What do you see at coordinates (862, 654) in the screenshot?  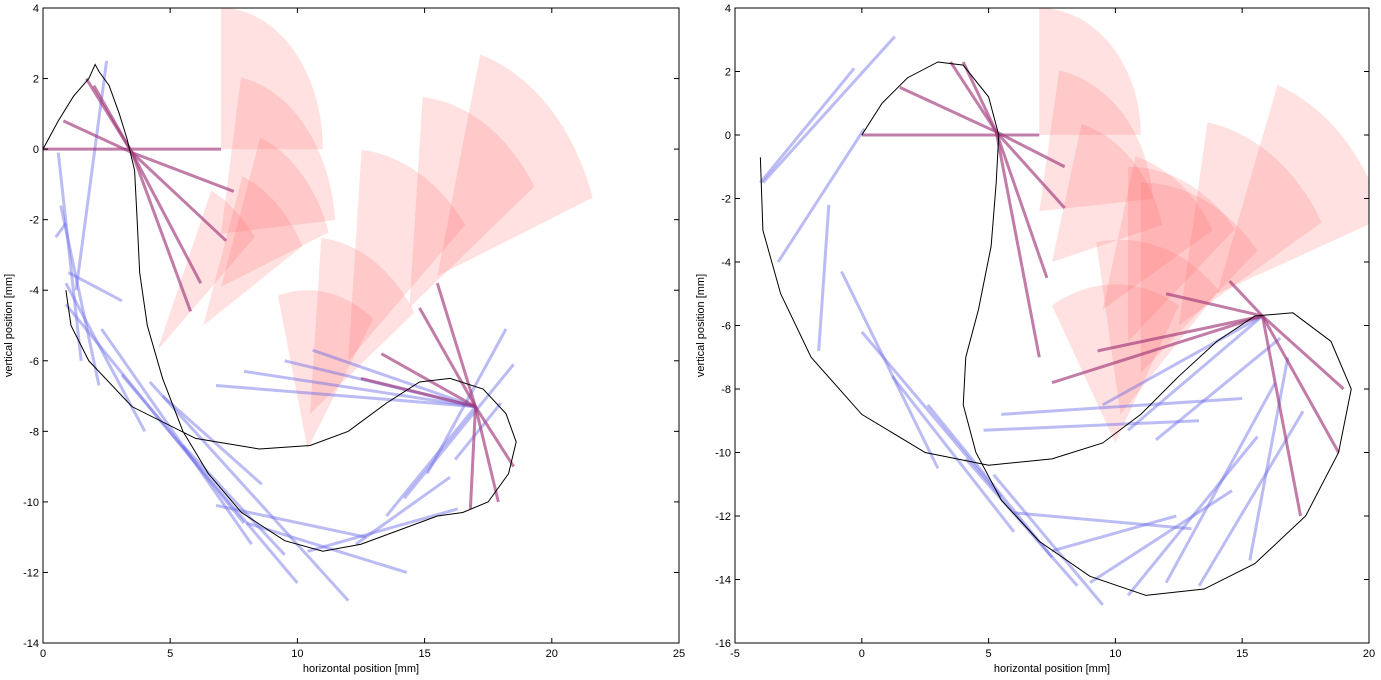 I see `x-tick-label: 0` at bounding box center [862, 654].